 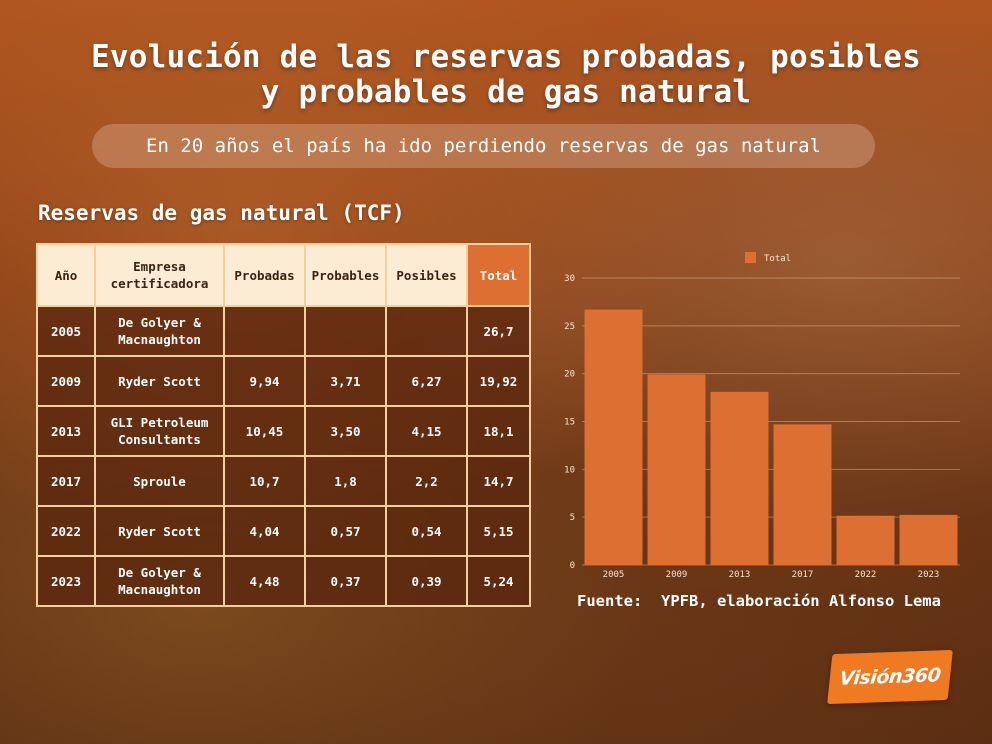 What do you see at coordinates (890, 677) in the screenshot?
I see `vision360-logo: Visión360` at bounding box center [890, 677].